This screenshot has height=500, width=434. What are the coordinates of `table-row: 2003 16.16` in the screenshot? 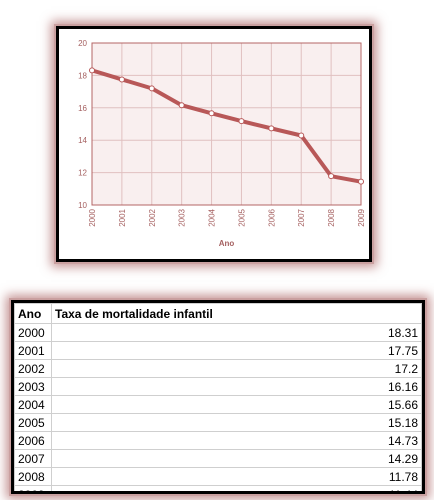 It's located at (218, 386).